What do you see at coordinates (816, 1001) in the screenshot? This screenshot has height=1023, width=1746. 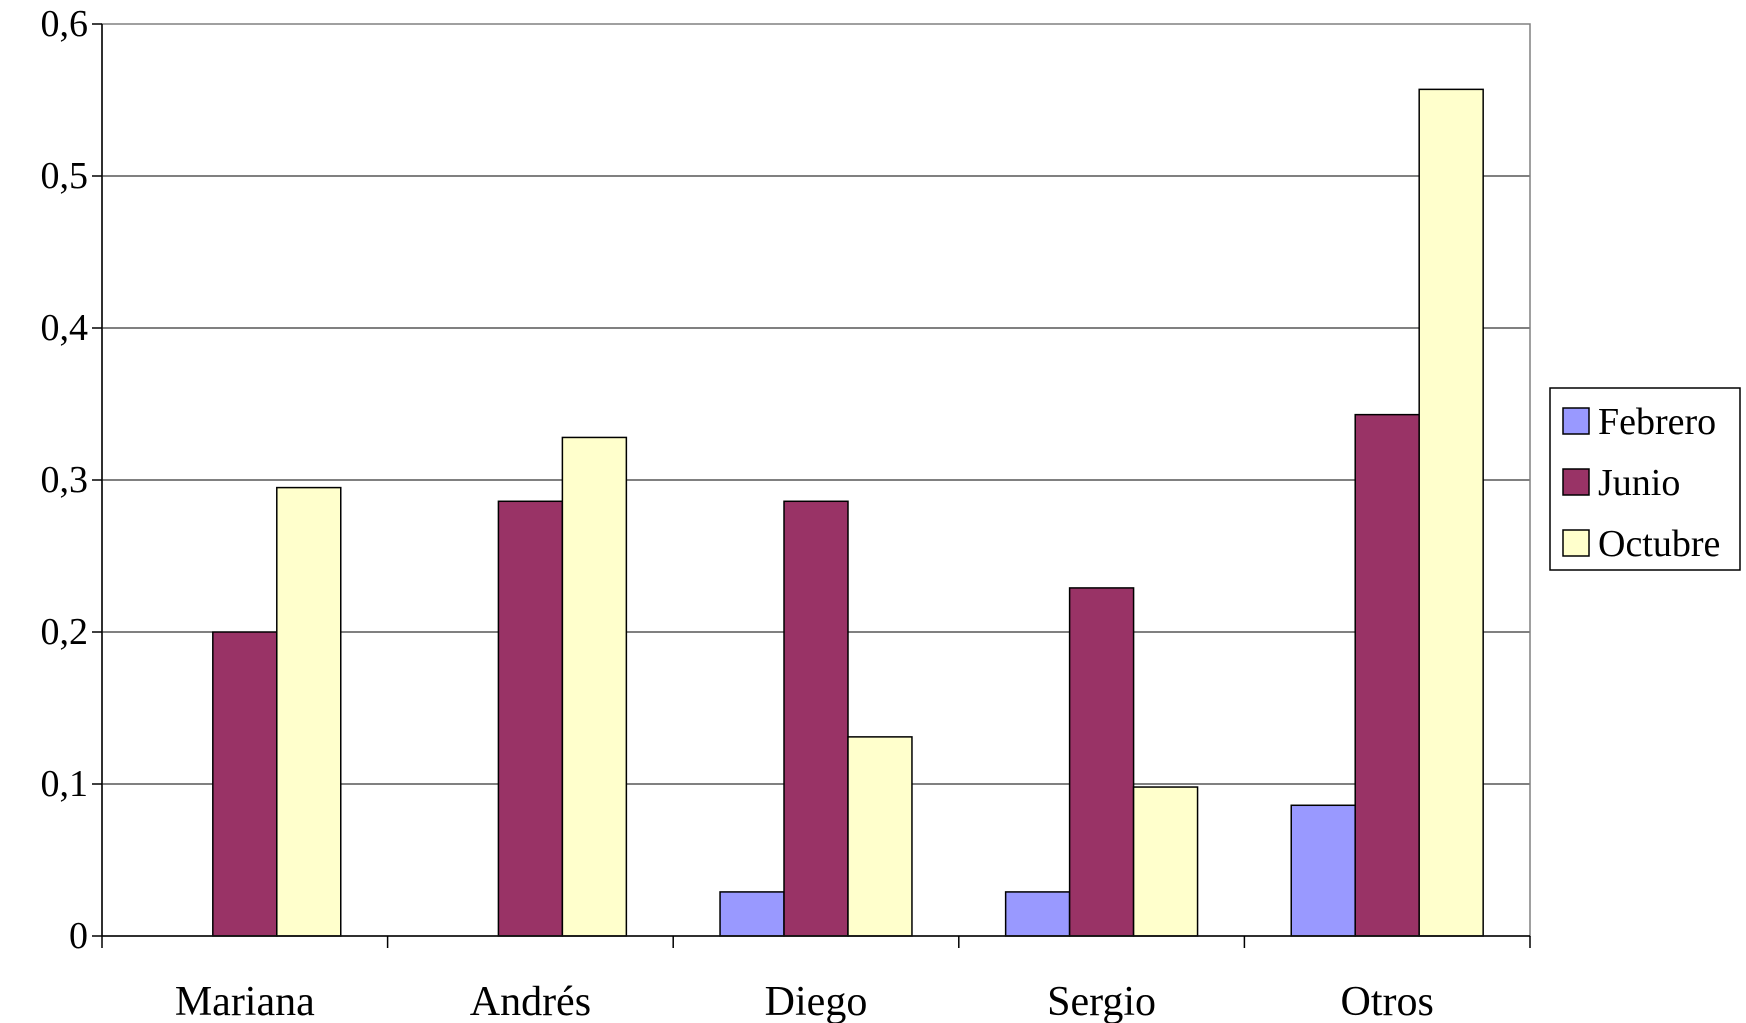 I see `x-tick-label: Diego` at bounding box center [816, 1001].